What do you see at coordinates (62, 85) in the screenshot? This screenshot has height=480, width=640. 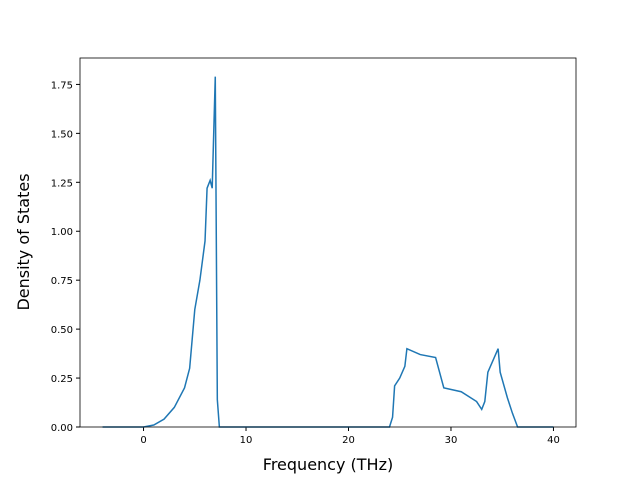 I see `y-tick-label: 1.75` at bounding box center [62, 85].